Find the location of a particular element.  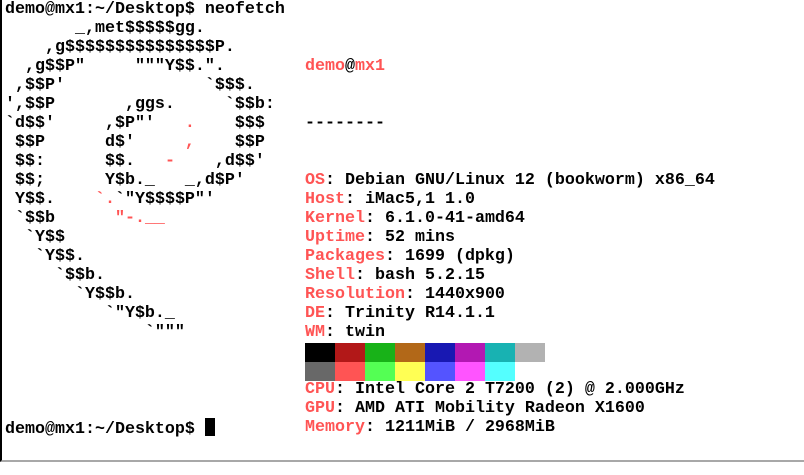

info-row-de: DE: Trinity R14.1.1 is located at coordinates (510, 313).